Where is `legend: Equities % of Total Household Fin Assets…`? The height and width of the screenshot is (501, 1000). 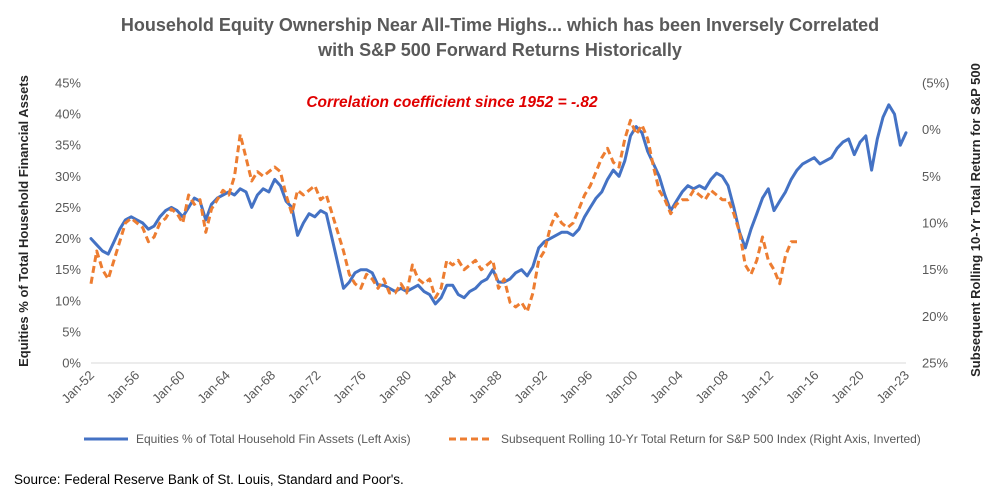
legend: Equities % of Total Household Fin Assets… is located at coordinates (502, 439).